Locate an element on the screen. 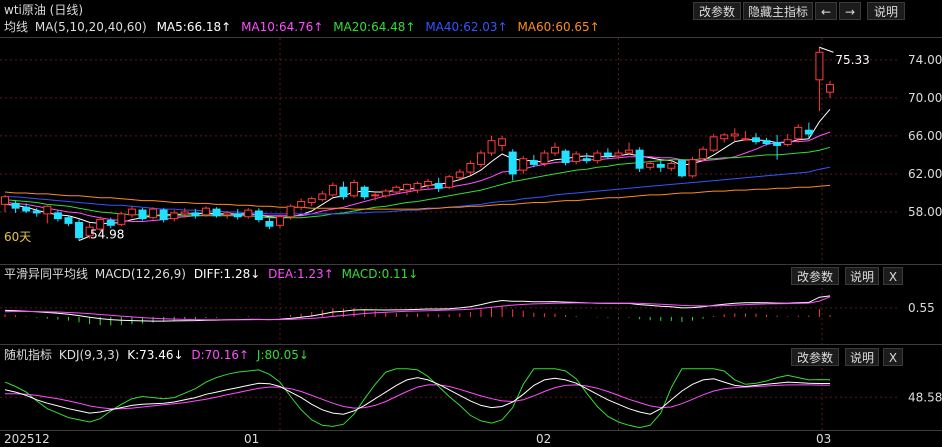  diff-value: DIFF:1.28↓ is located at coordinates (227, 274).